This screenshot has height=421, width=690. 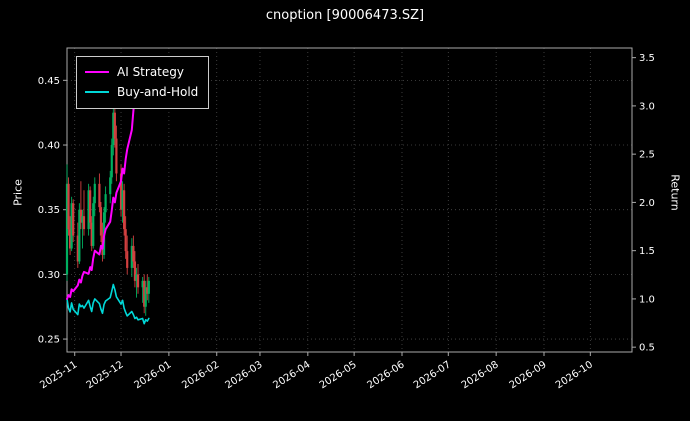 I want to click on x-tick-label: 2026-09, so click(x=528, y=375).